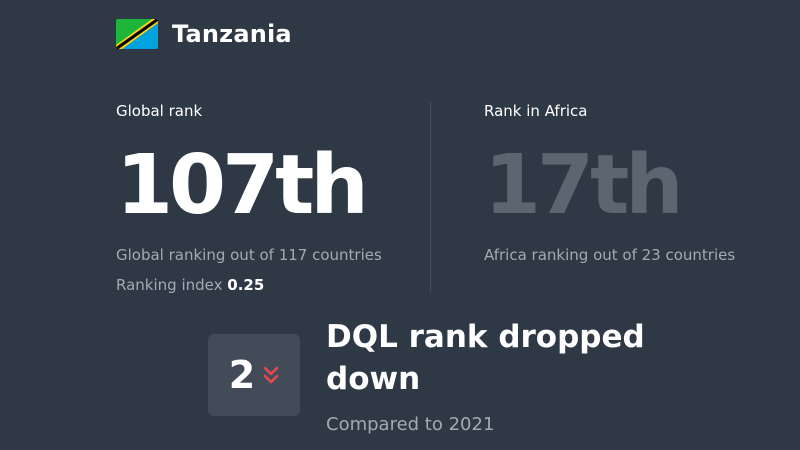 This screenshot has height=450, width=800. Describe the element at coordinates (137, 34) in the screenshot. I see `tanzania-flag-icon` at that location.